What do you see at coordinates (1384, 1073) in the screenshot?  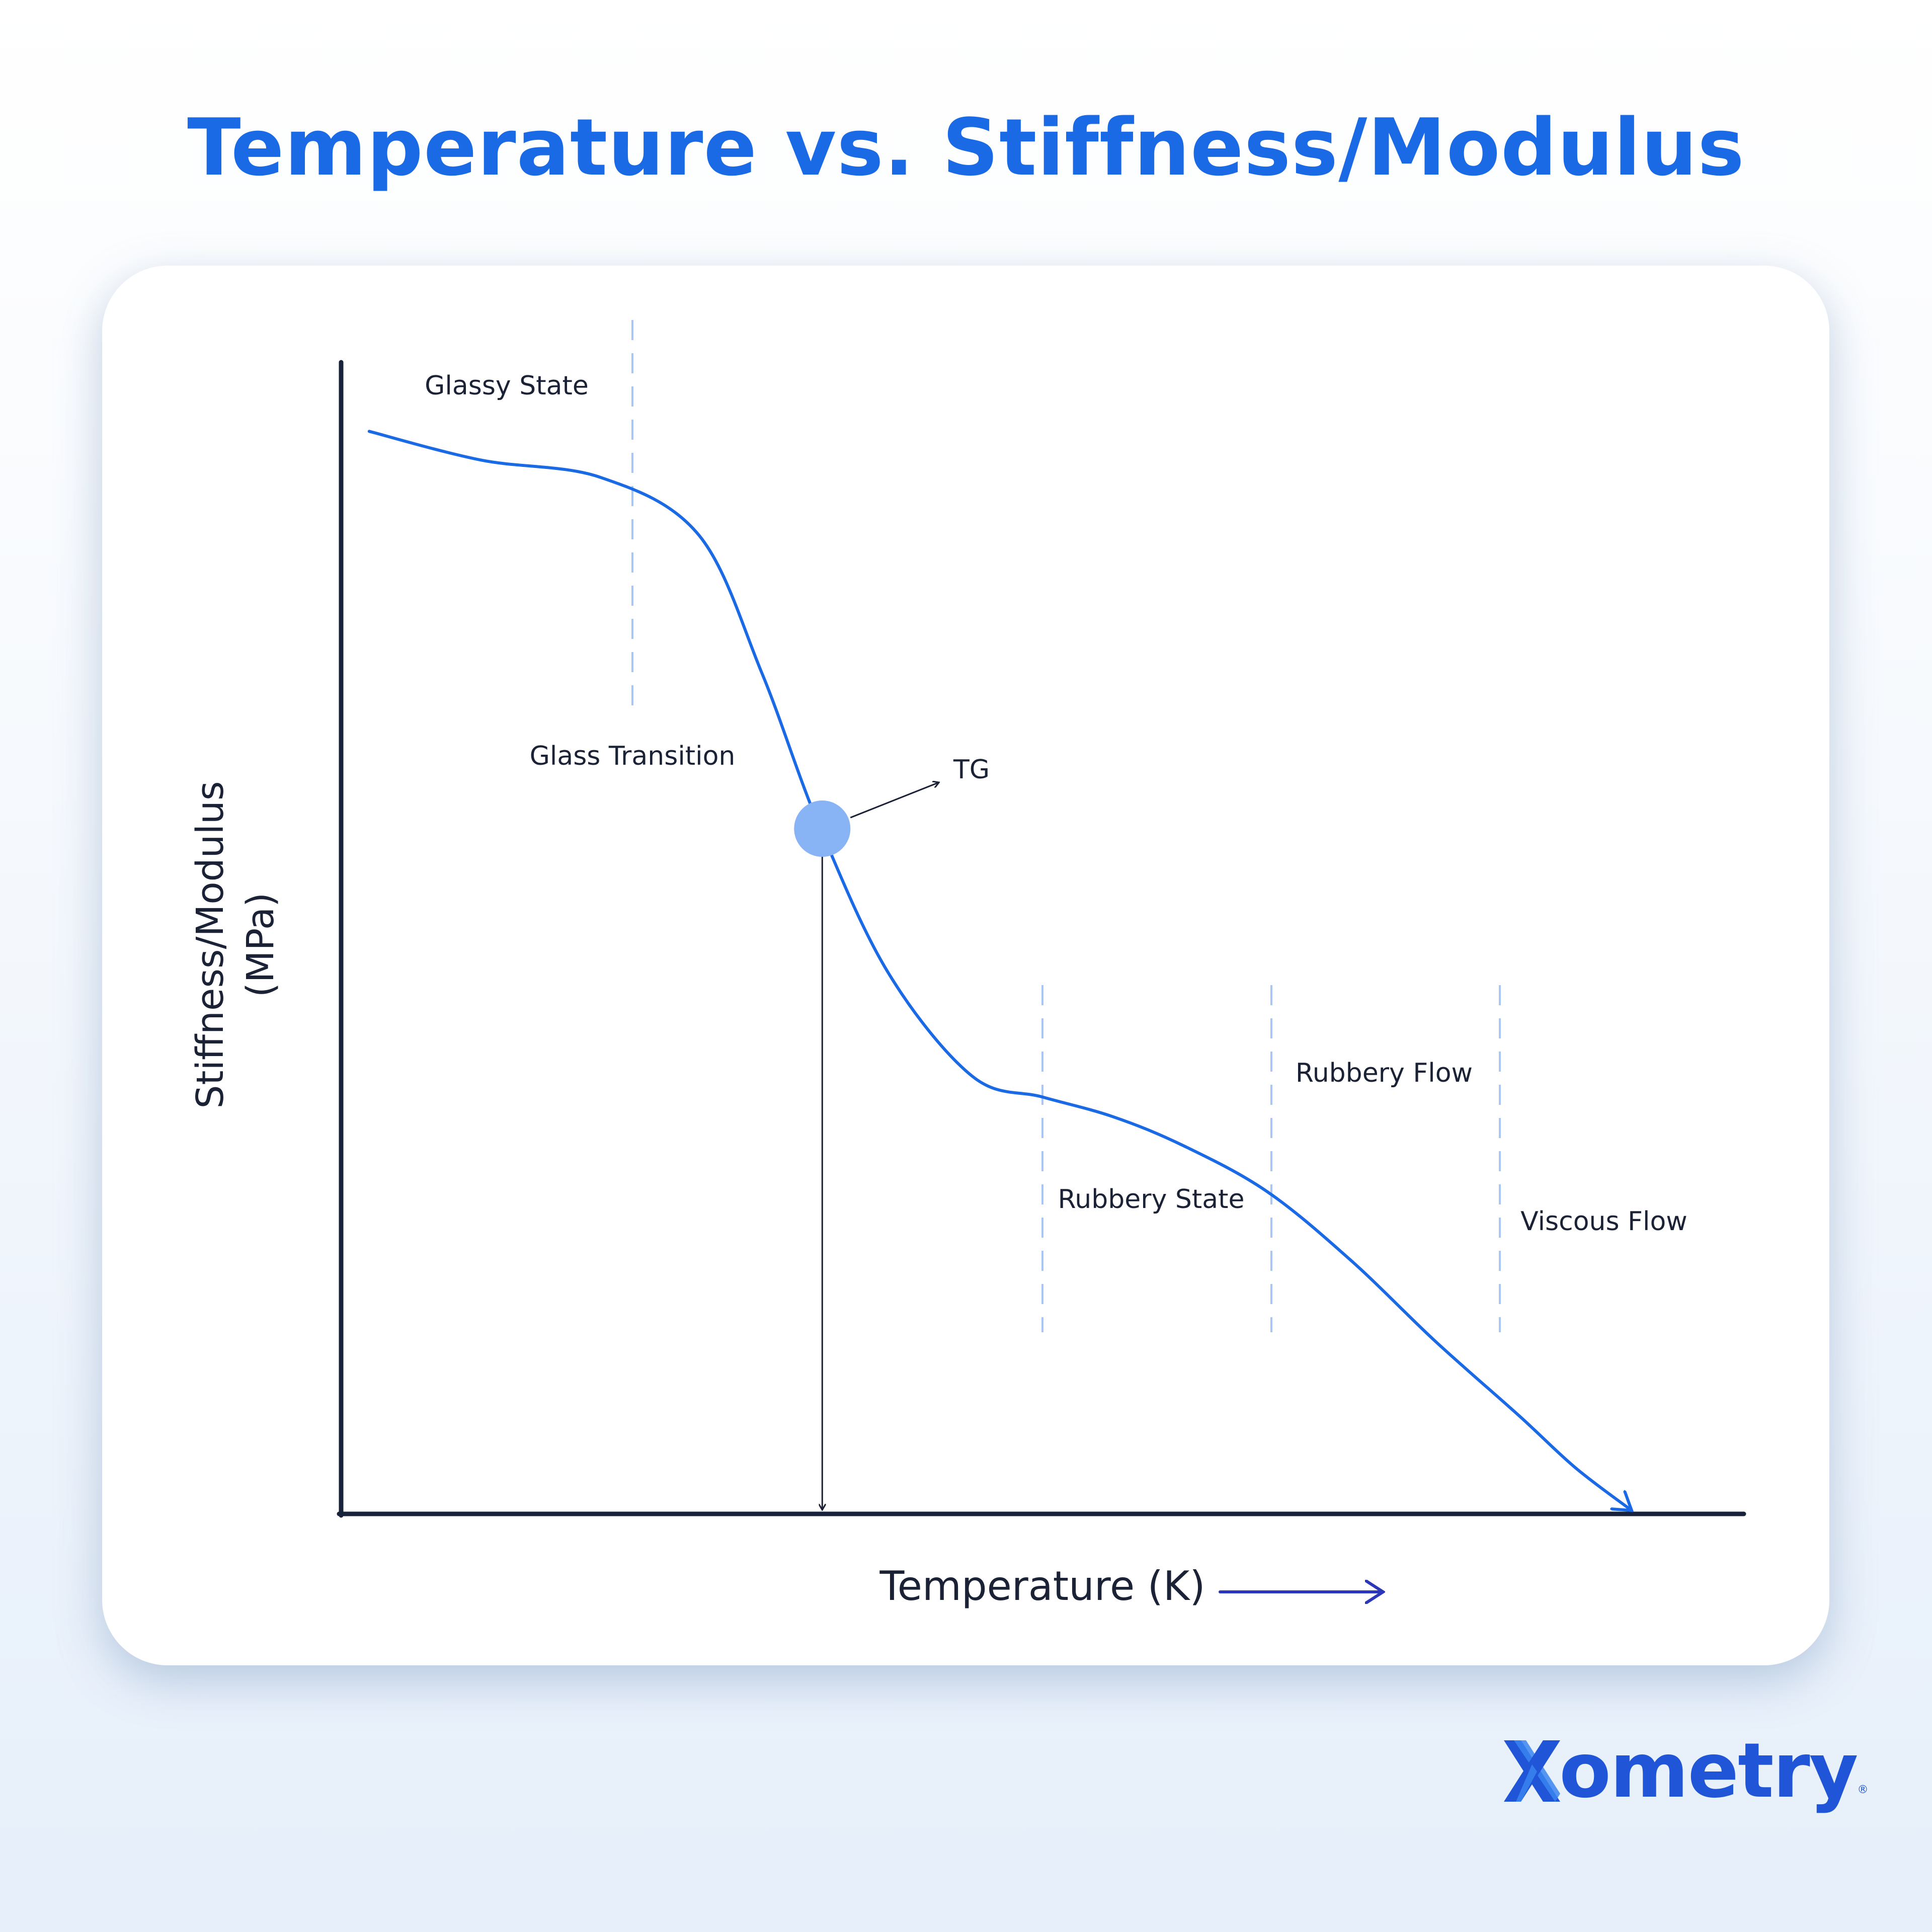 I see `region-label-rubbery-flow: Rubbery Flow` at bounding box center [1384, 1073].